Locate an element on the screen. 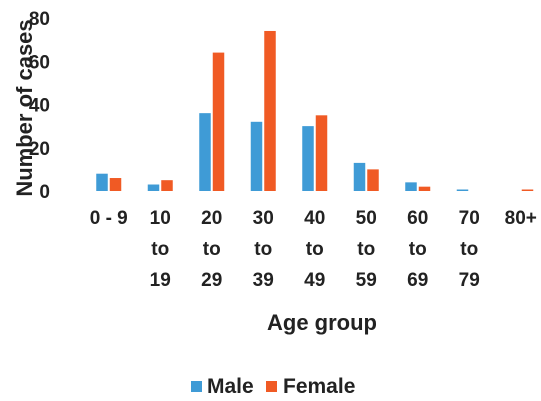 The height and width of the screenshot is (401, 541). x-tick-label: 80+ is located at coordinates (521, 218).